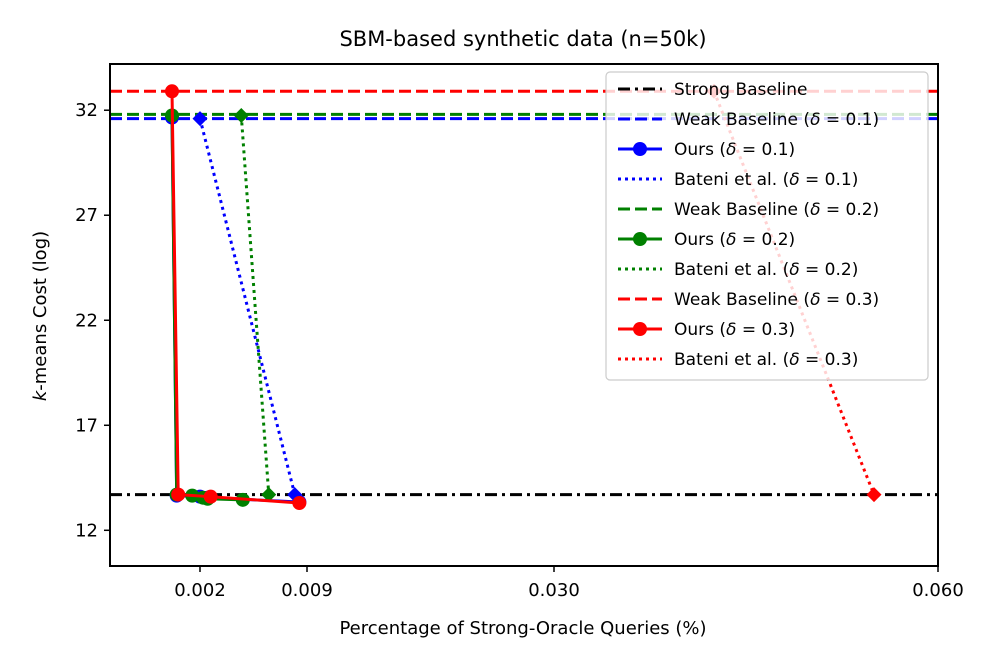 This screenshot has width=996, height=664. Describe the element at coordinates (776, 120) in the screenshot. I see `legend-label: Weak Baseline (δ = 0.1)` at that location.